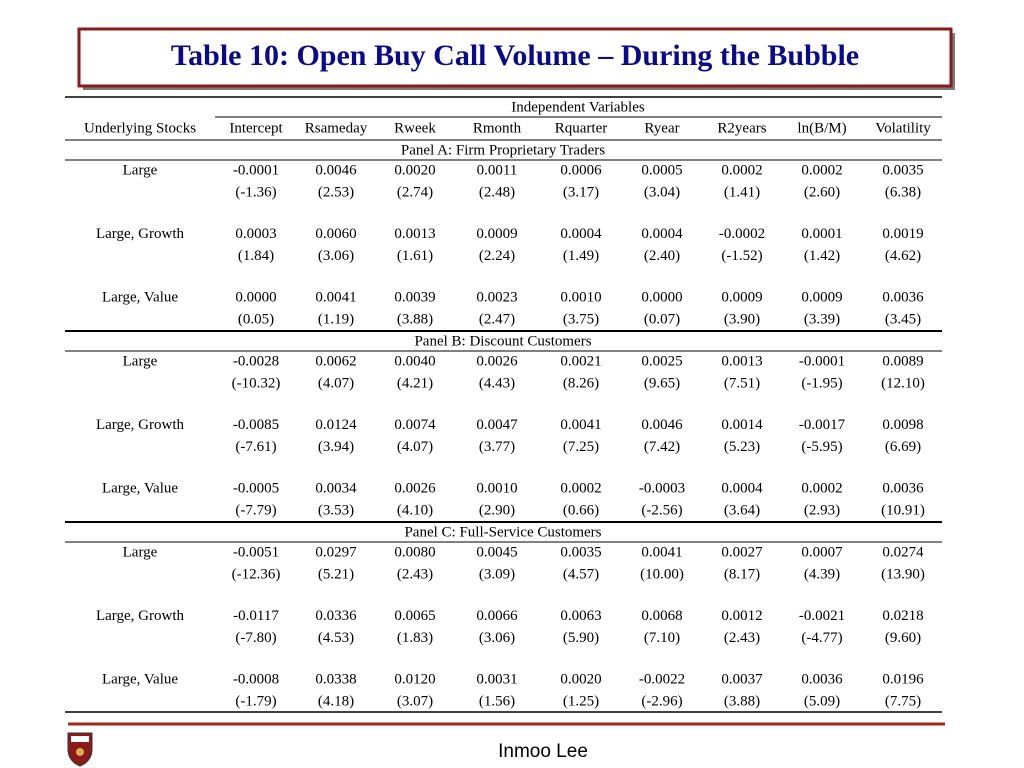  Describe the element at coordinates (581, 319) in the screenshot. I see `t-stat: (3.75)` at that location.